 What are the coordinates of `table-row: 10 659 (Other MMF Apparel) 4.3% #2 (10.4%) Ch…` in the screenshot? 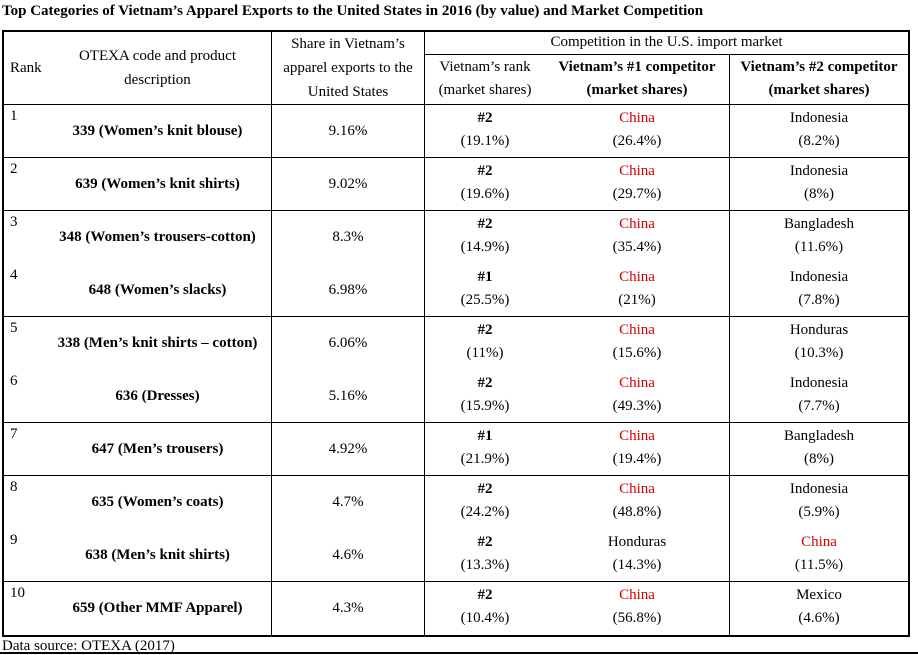 It's located at (456, 608).